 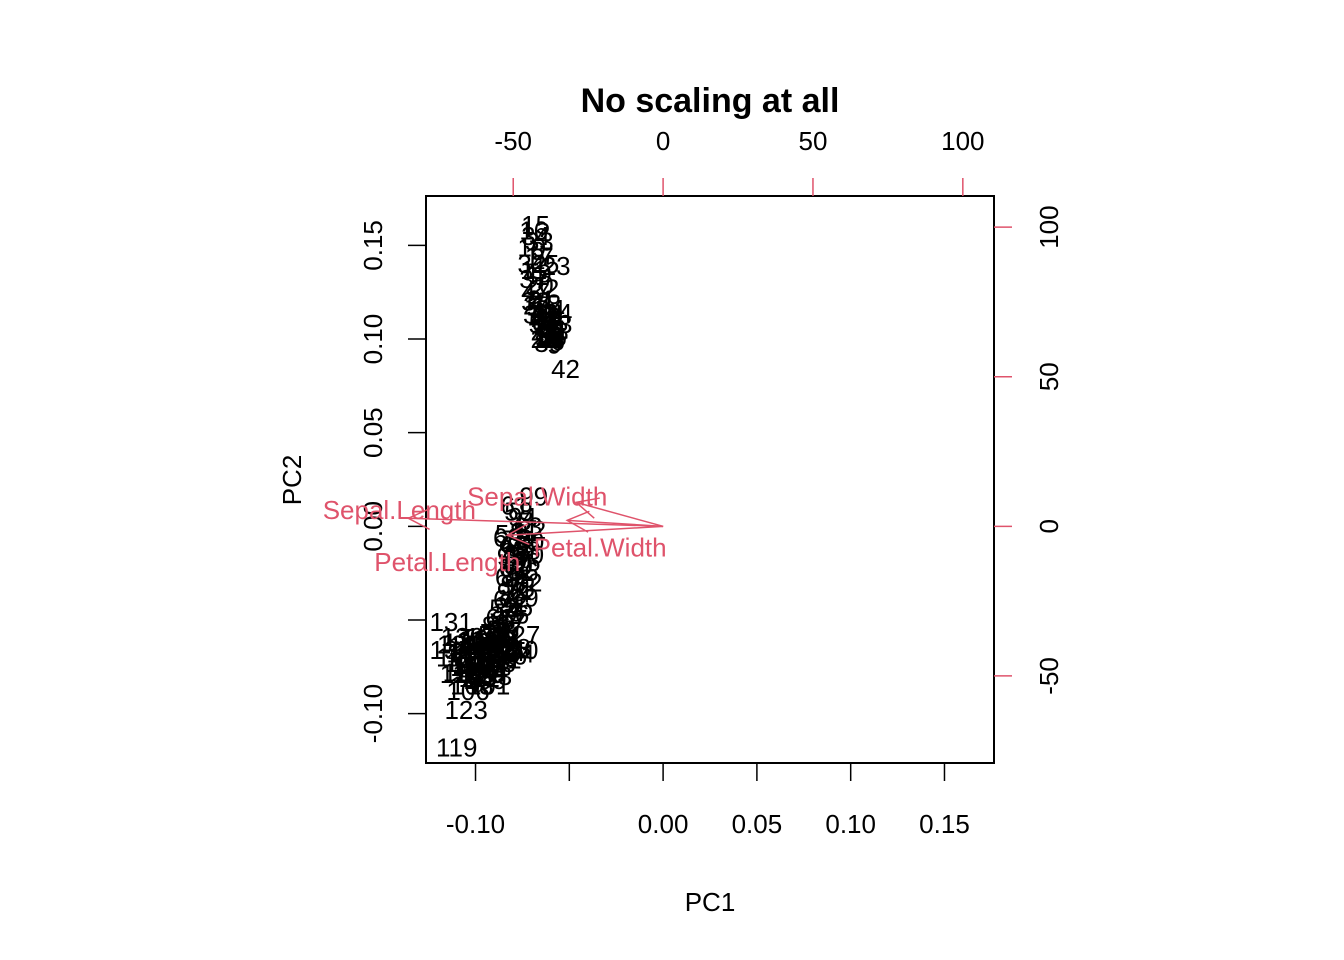 I want to click on point-label: 134, so click(x=512, y=654).